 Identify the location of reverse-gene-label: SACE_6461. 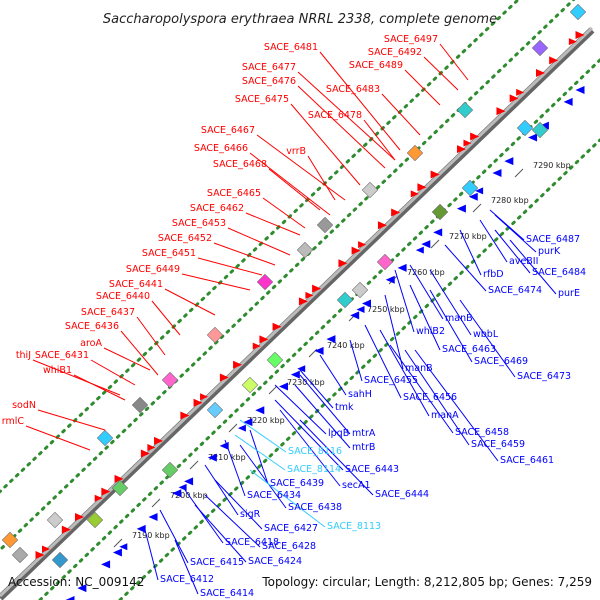
(527, 460).